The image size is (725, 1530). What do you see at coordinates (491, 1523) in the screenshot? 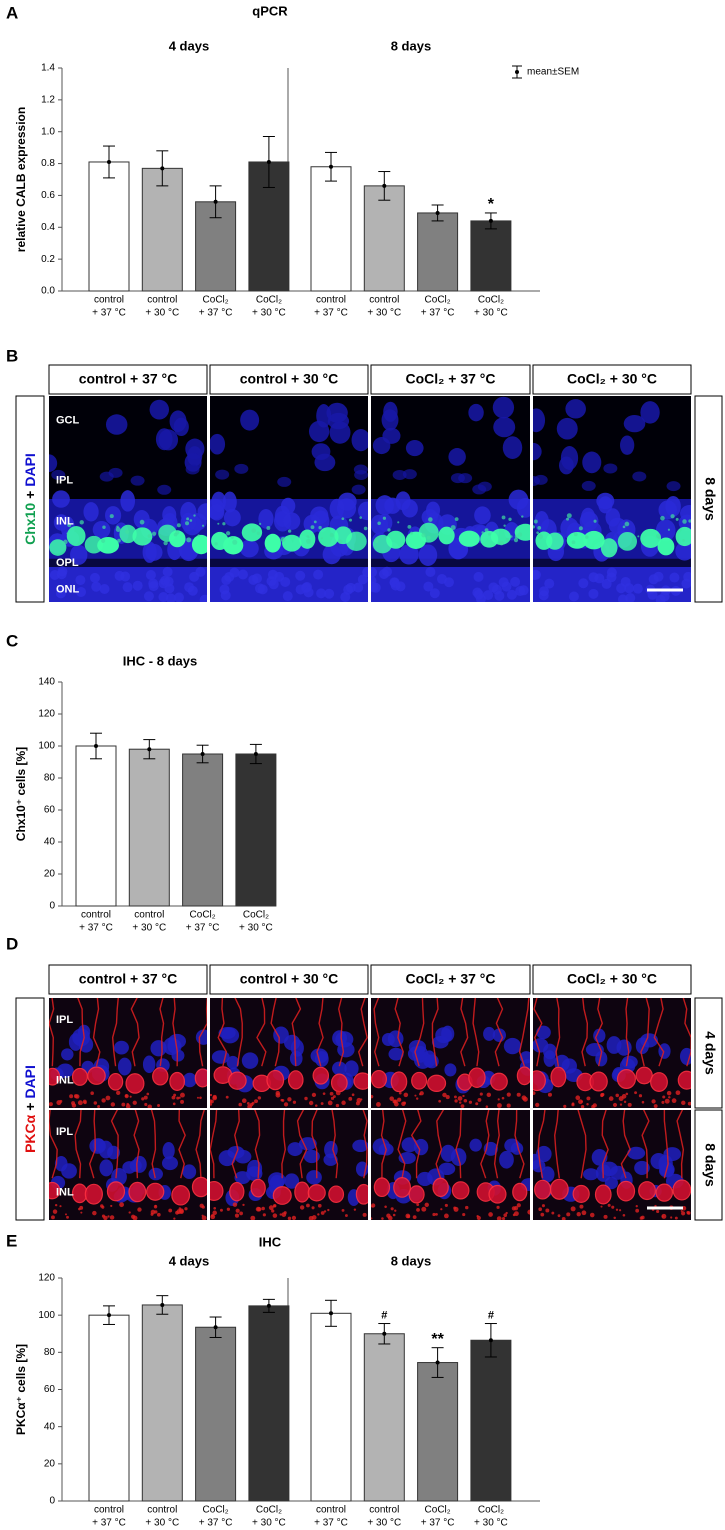
I see `x-tick-label: + 30 °C` at bounding box center [491, 1523].